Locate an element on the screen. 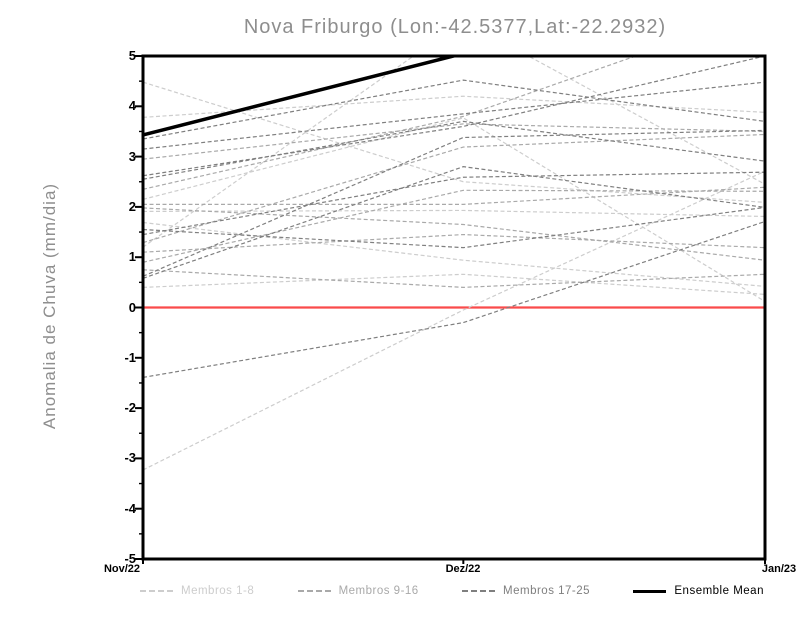 The width and height of the screenshot is (800, 618). legend-item: Membros 1-8 is located at coordinates (197, 591).